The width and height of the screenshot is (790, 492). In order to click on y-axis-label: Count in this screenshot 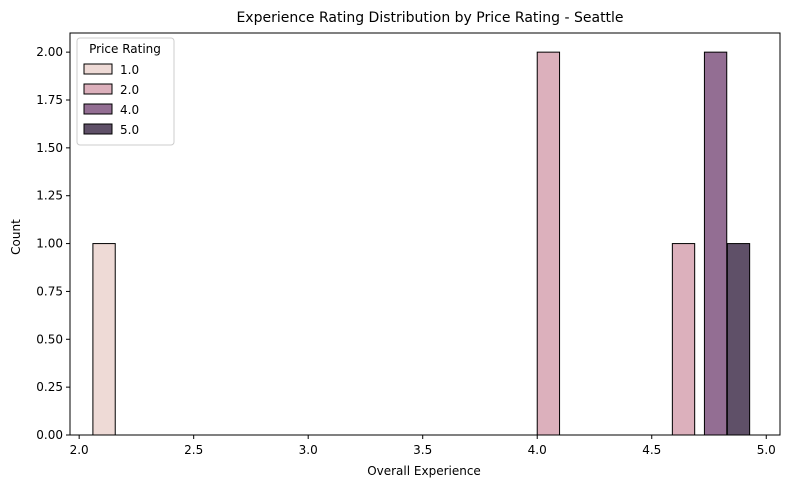, I will do `click(16, 237)`.